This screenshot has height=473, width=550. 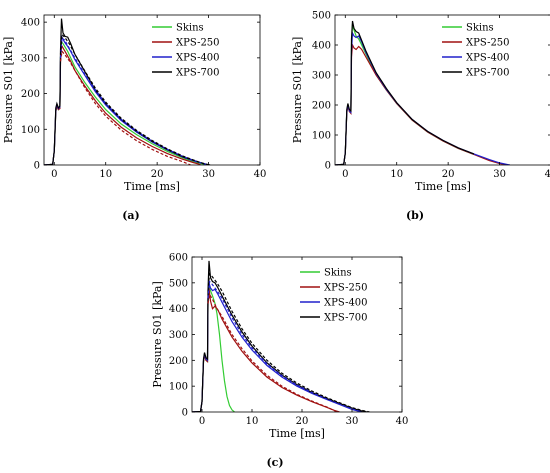 What do you see at coordinates (131, 215) in the screenshot?
I see `caption-a: (a)` at bounding box center [131, 215].